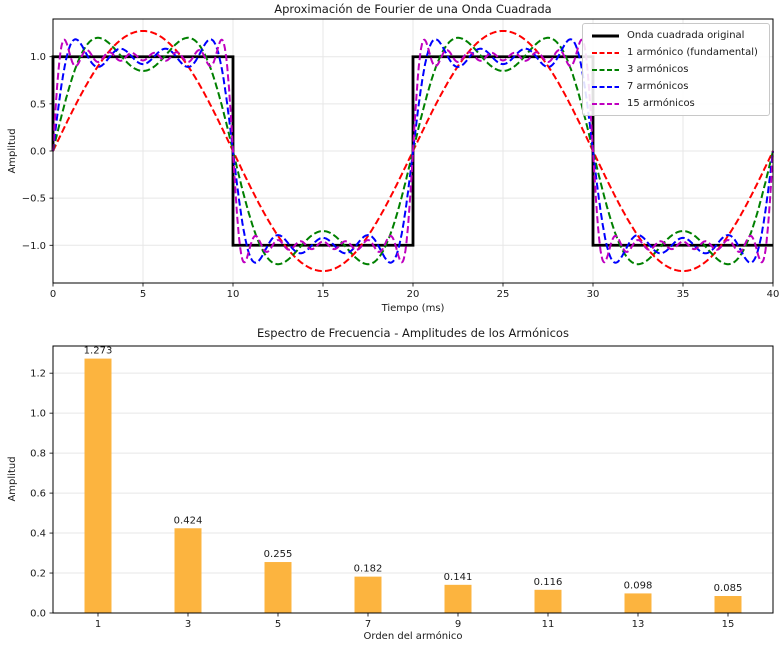 This screenshot has height=647, width=782. I want to click on legend-item-0: Onda cuadrada original, so click(680, 36).